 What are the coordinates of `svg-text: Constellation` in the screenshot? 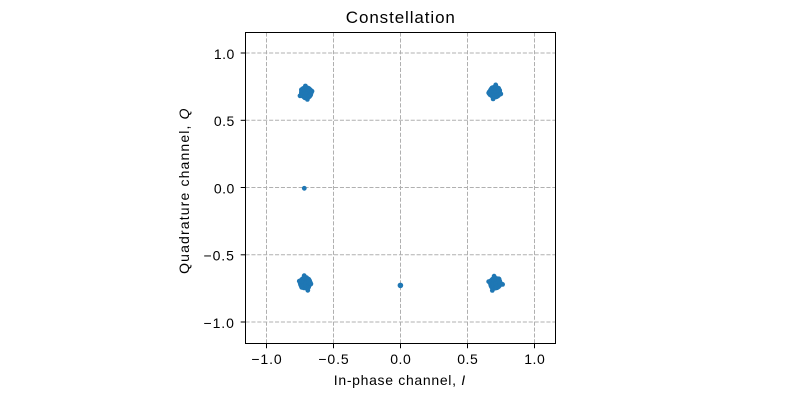 It's located at (401, 17).